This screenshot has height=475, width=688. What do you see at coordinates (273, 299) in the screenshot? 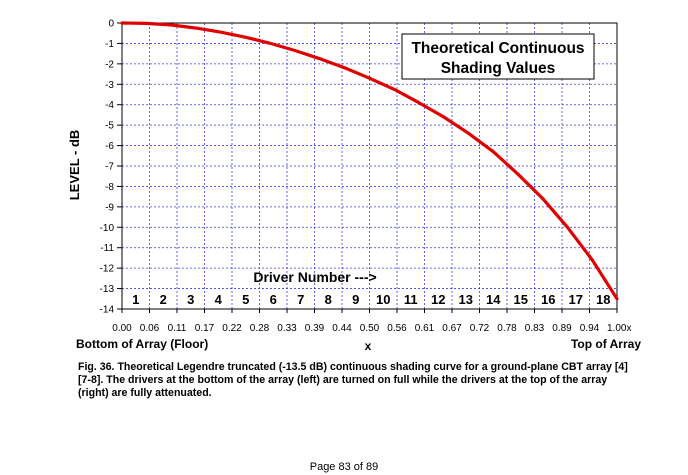
I see `driver-number-label: 6` at bounding box center [273, 299].